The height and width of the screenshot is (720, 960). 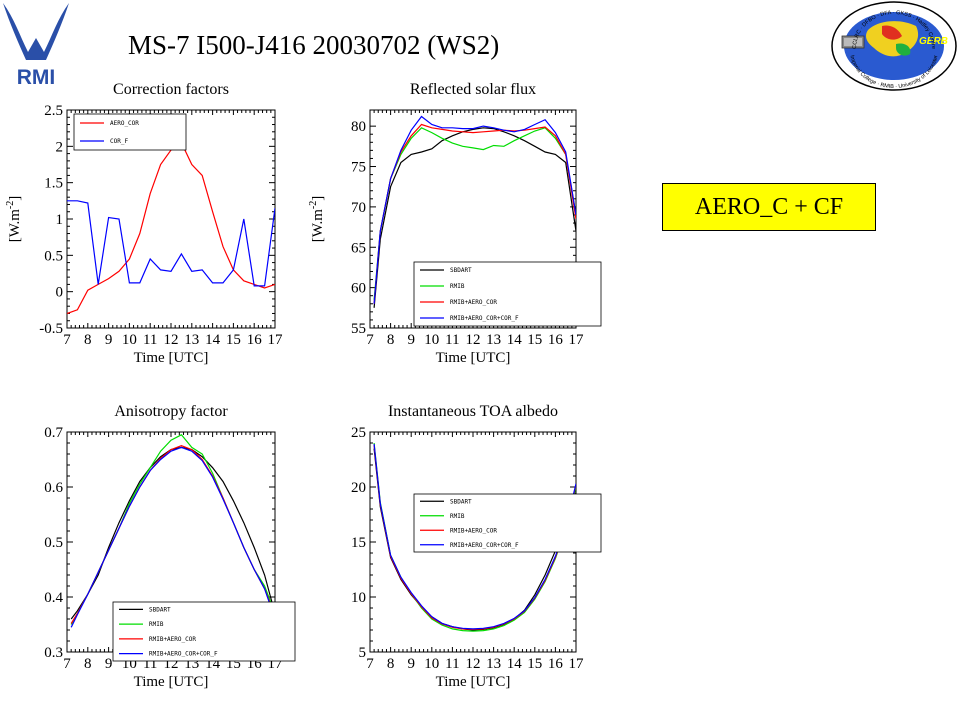 I want to click on legend-entry: RMIB+AERO_COR, so click(x=172, y=639).